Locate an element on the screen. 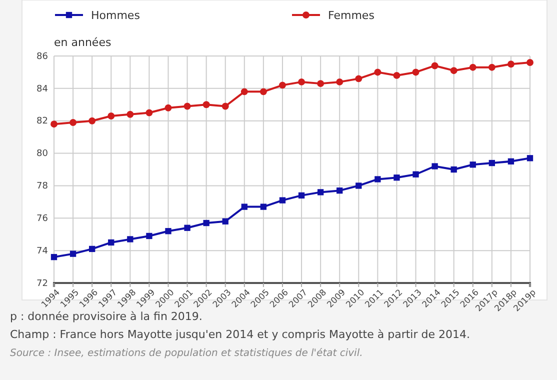 The width and height of the screenshot is (557, 380). y-tick-label: 76 is located at coordinates (42, 219).